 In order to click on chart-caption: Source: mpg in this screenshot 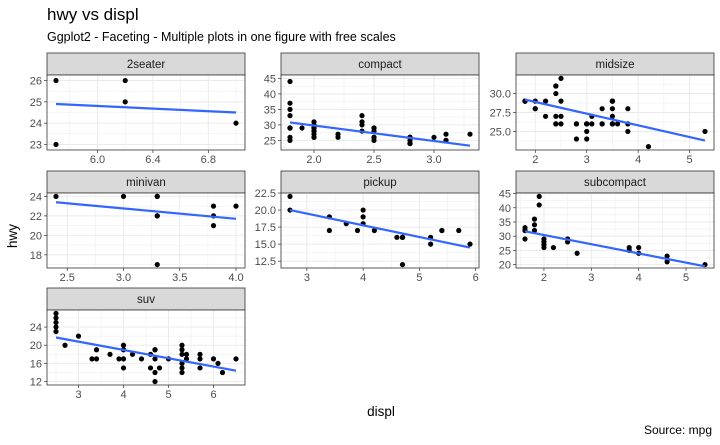, I will do `click(677, 430)`.